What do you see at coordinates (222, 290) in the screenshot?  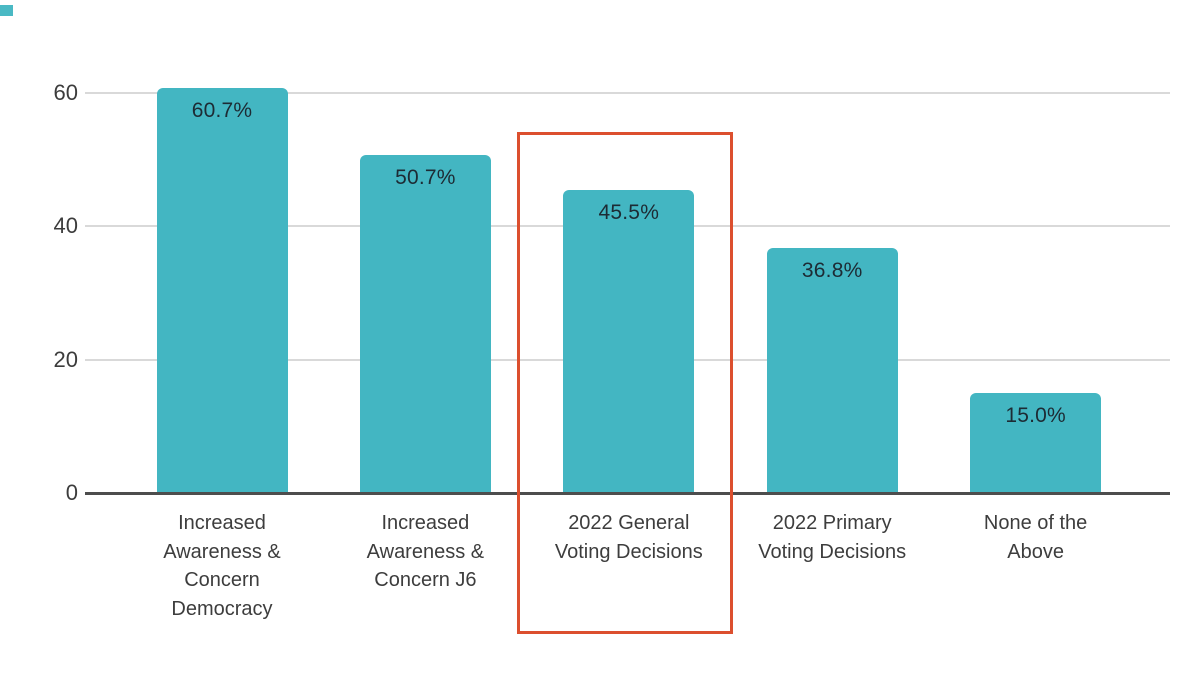 I see `bar: 60.7%` at bounding box center [222, 290].